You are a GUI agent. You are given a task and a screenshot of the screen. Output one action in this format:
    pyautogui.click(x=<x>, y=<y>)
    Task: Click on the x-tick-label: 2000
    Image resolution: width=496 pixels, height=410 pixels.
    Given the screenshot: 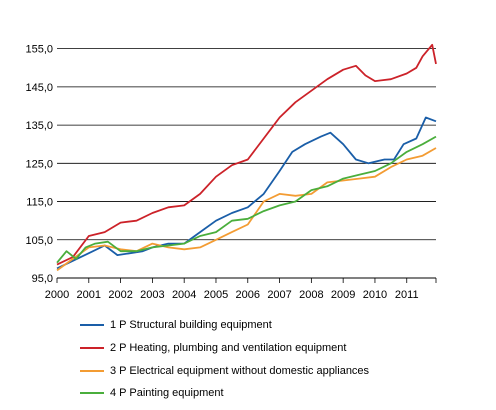 What is the action you would take?
    pyautogui.click(x=57, y=294)
    